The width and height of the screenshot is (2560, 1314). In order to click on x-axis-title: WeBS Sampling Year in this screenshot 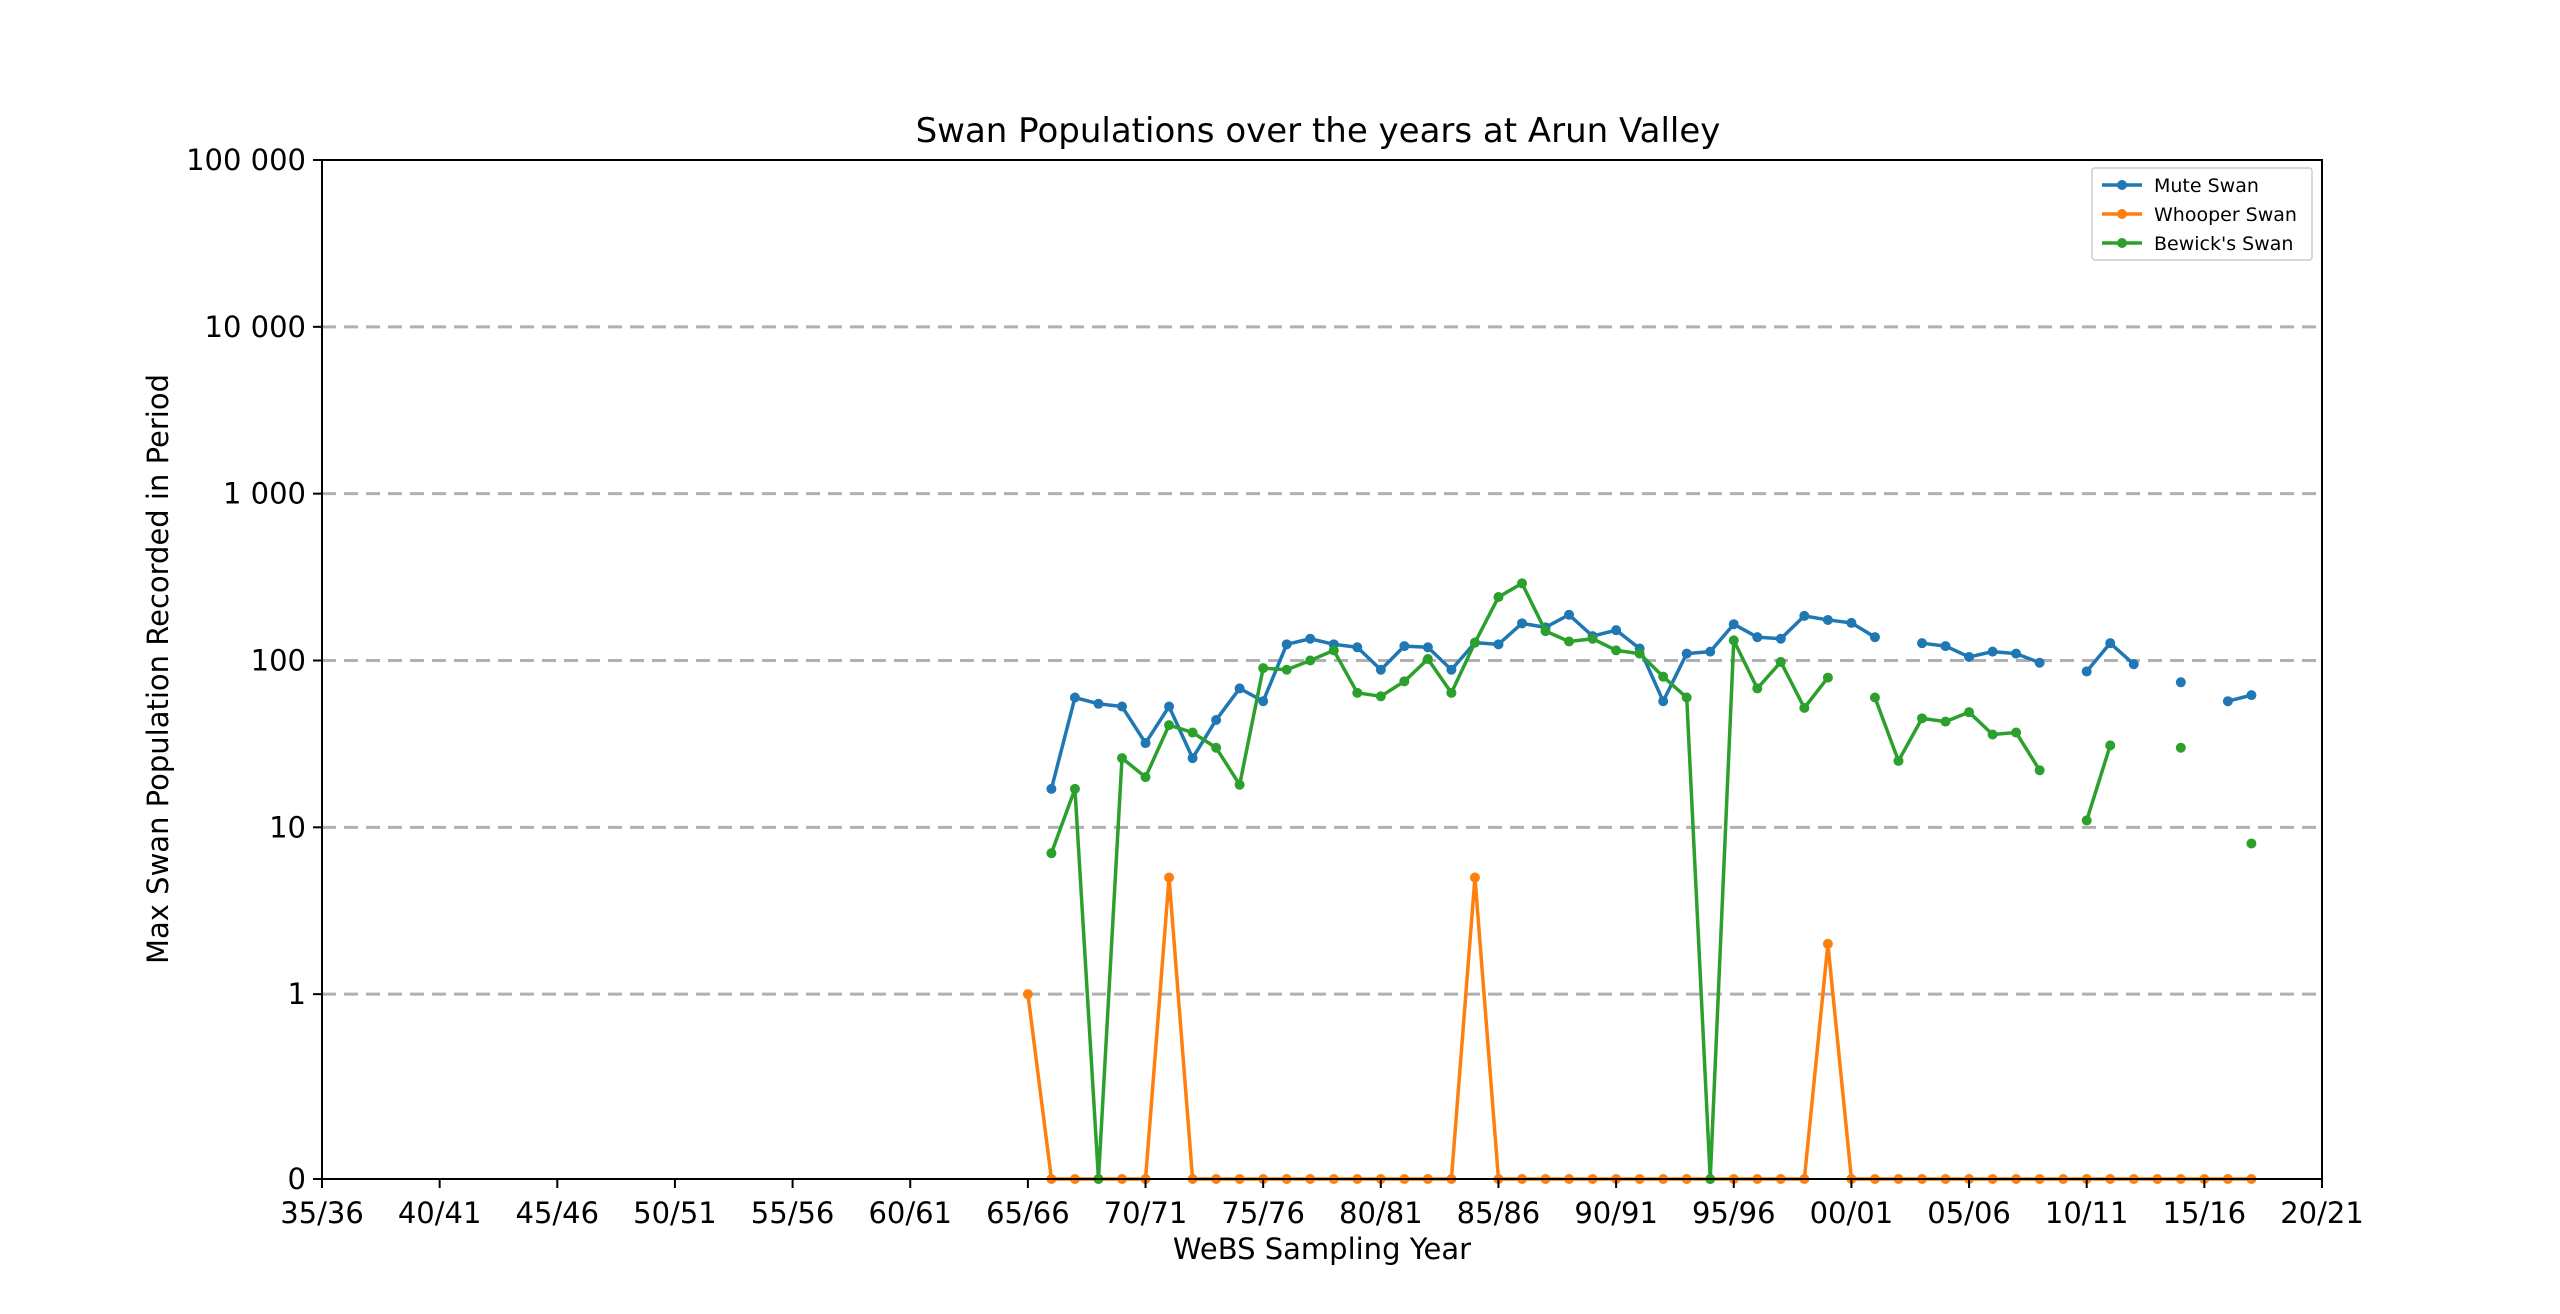, I will do `click(1322, 1249)`.